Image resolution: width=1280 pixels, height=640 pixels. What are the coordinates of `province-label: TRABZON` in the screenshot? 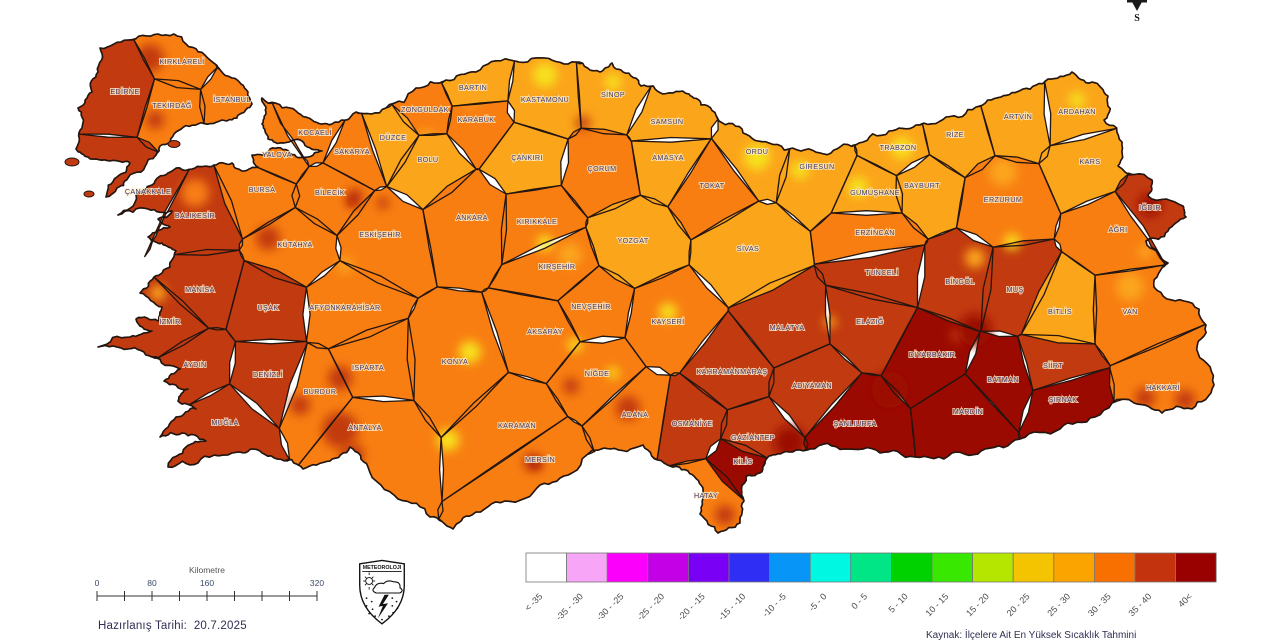 It's located at (898, 147).